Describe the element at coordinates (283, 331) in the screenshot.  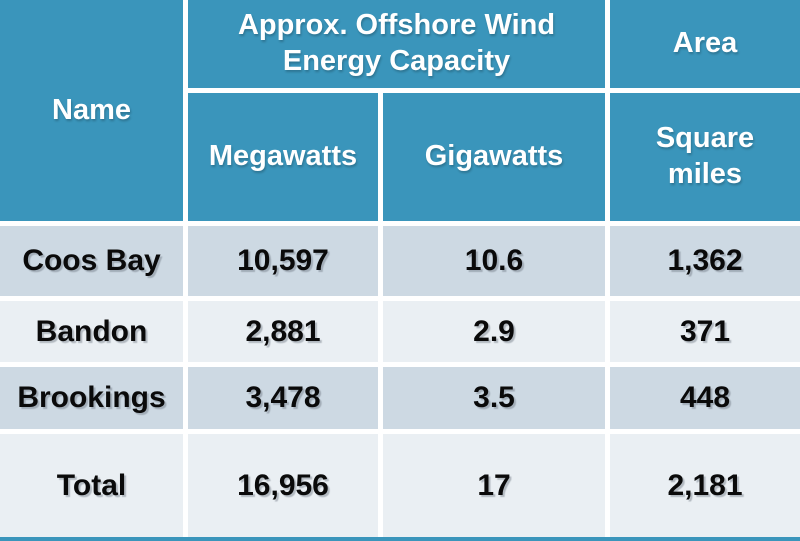
I see `cell-megawatts-bandon: 2,881` at that location.